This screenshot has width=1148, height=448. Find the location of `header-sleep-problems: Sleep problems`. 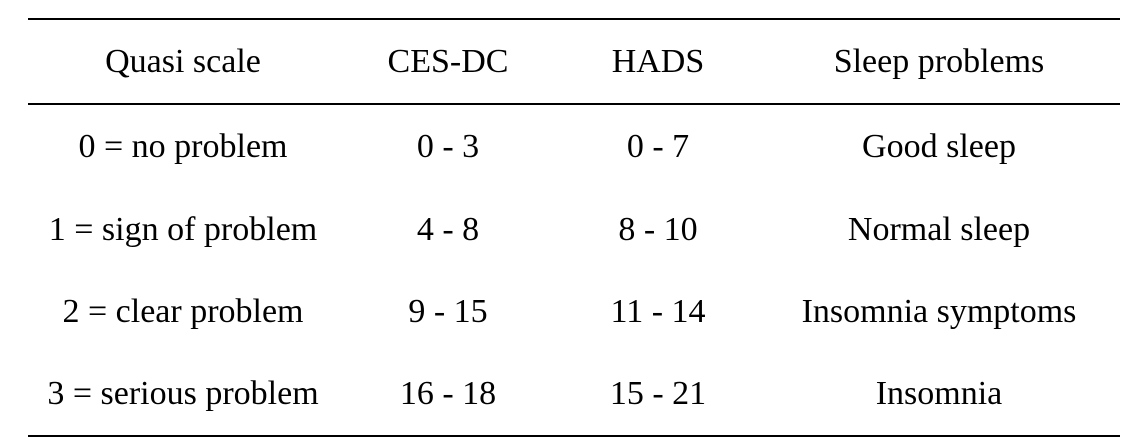

header-sleep-problems: Sleep problems is located at coordinates (939, 61).